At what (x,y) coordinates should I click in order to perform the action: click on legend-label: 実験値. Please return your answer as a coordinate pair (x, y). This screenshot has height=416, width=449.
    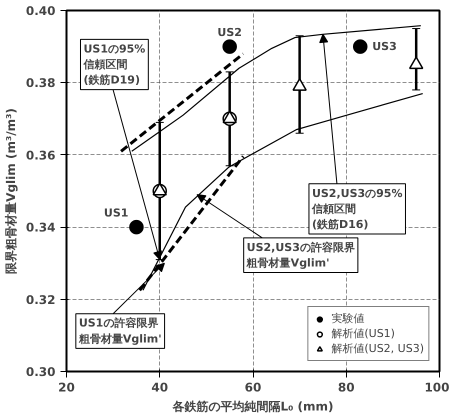
    Looking at the image, I should click on (347, 318).